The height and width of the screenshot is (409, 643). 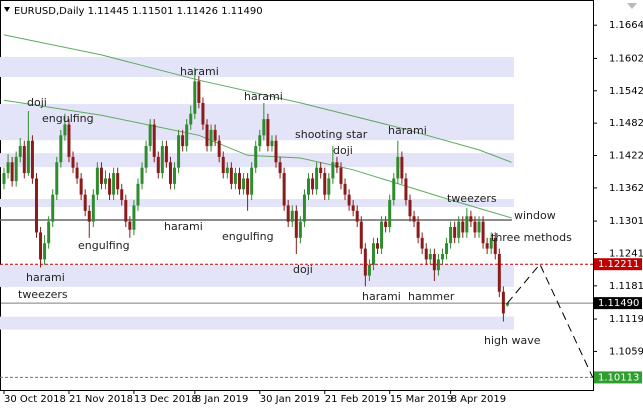 What do you see at coordinates (290, 399) in the screenshot?
I see `x-tick-label: 30 Jan 2019` at bounding box center [290, 399].